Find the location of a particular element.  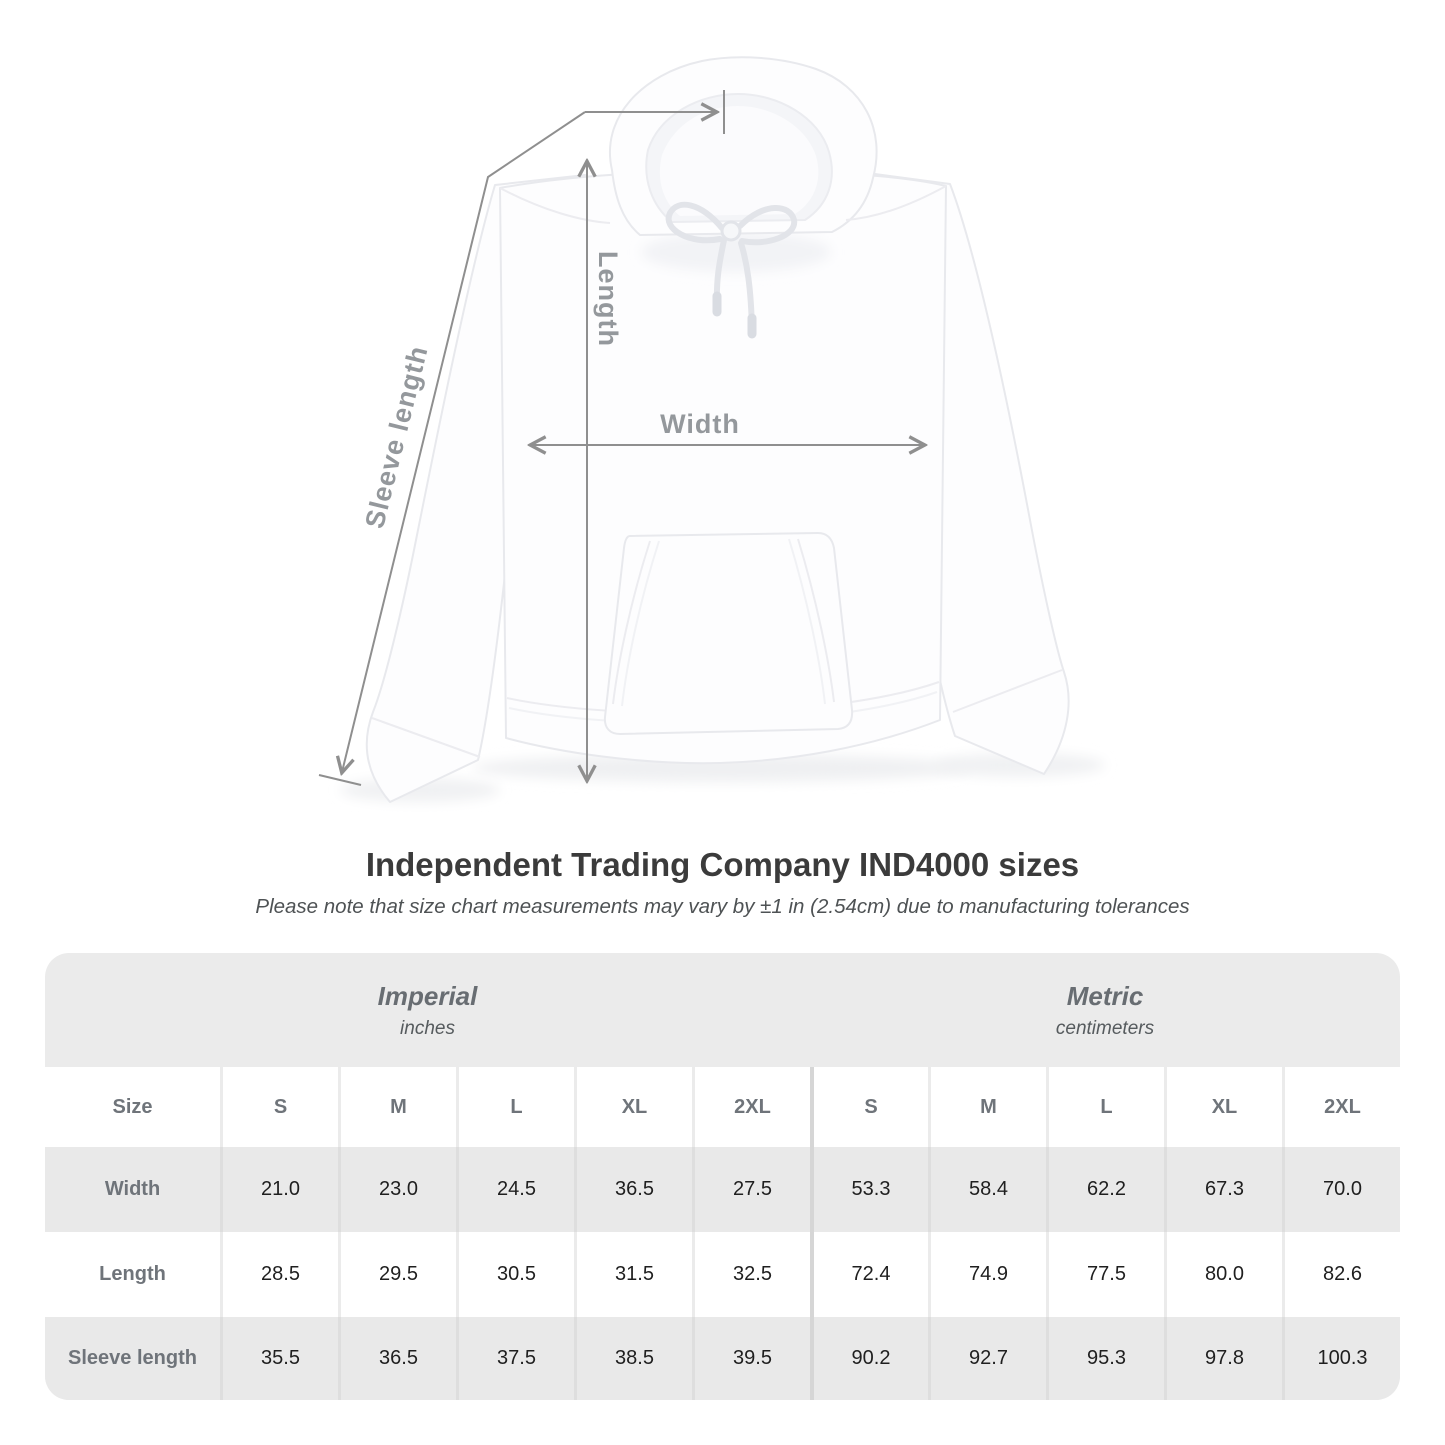

cell-value: 29.5 is located at coordinates (397, 1274).